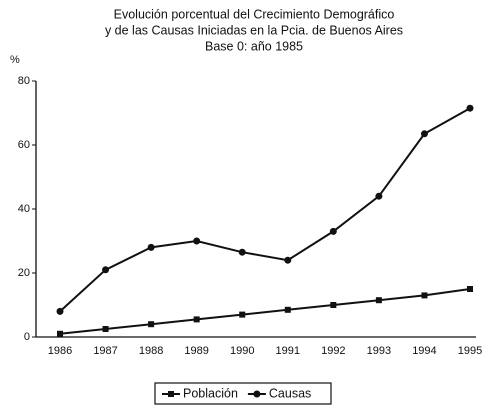  I want to click on series-line, so click(265, 311).